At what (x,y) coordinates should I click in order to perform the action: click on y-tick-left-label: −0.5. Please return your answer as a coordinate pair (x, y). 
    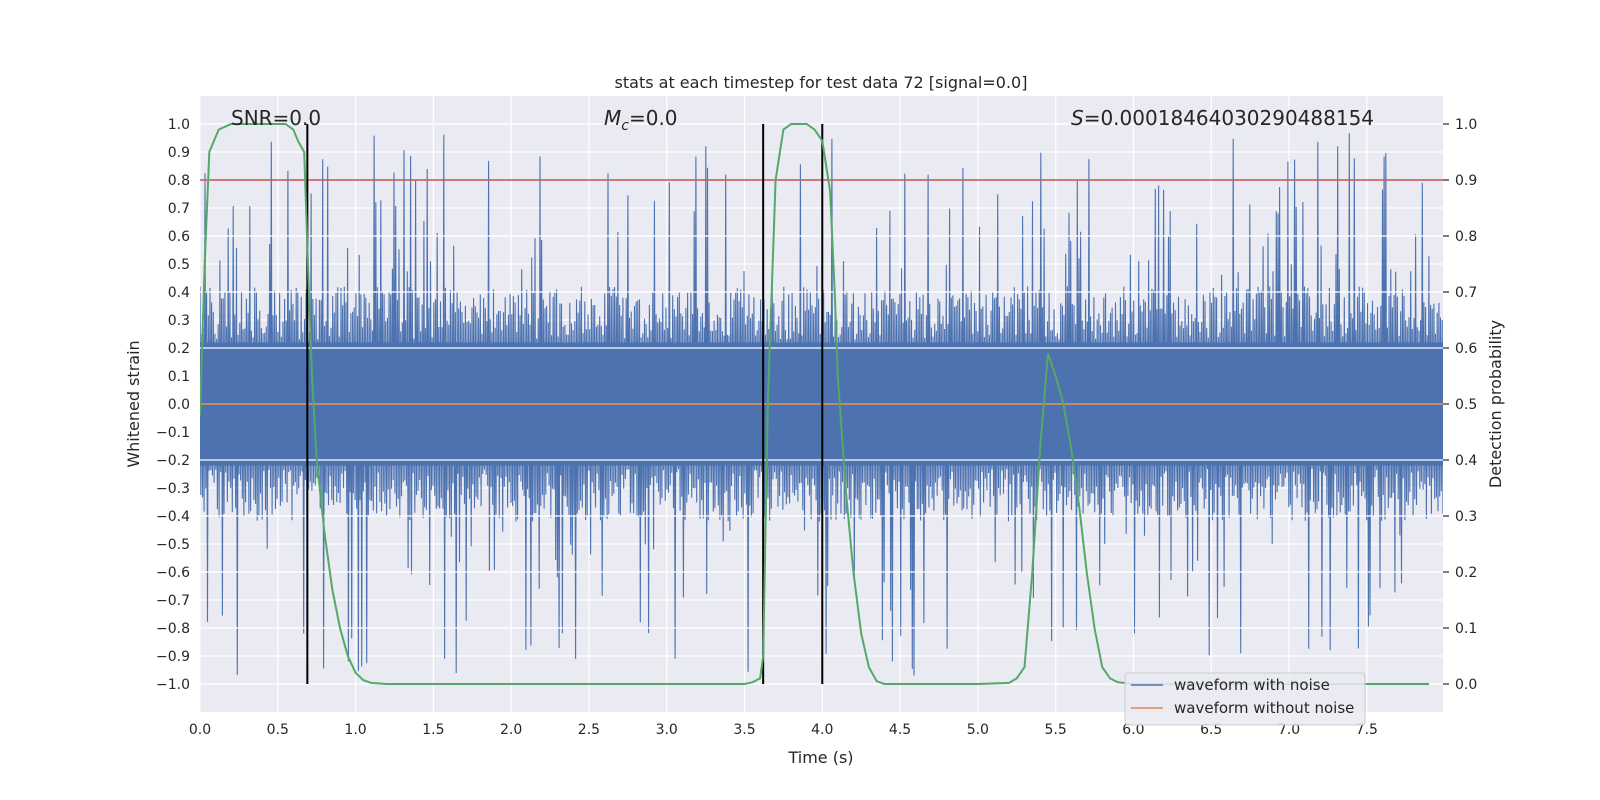
    Looking at the image, I should click on (173, 545).